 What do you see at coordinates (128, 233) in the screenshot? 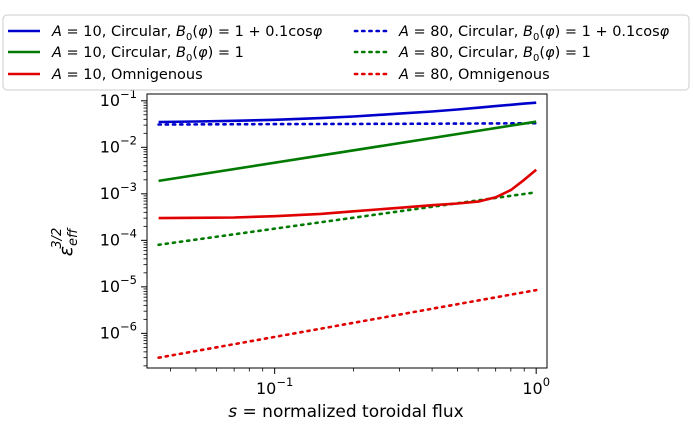
I see `y-tick-label-exp: −4` at bounding box center [128, 233].